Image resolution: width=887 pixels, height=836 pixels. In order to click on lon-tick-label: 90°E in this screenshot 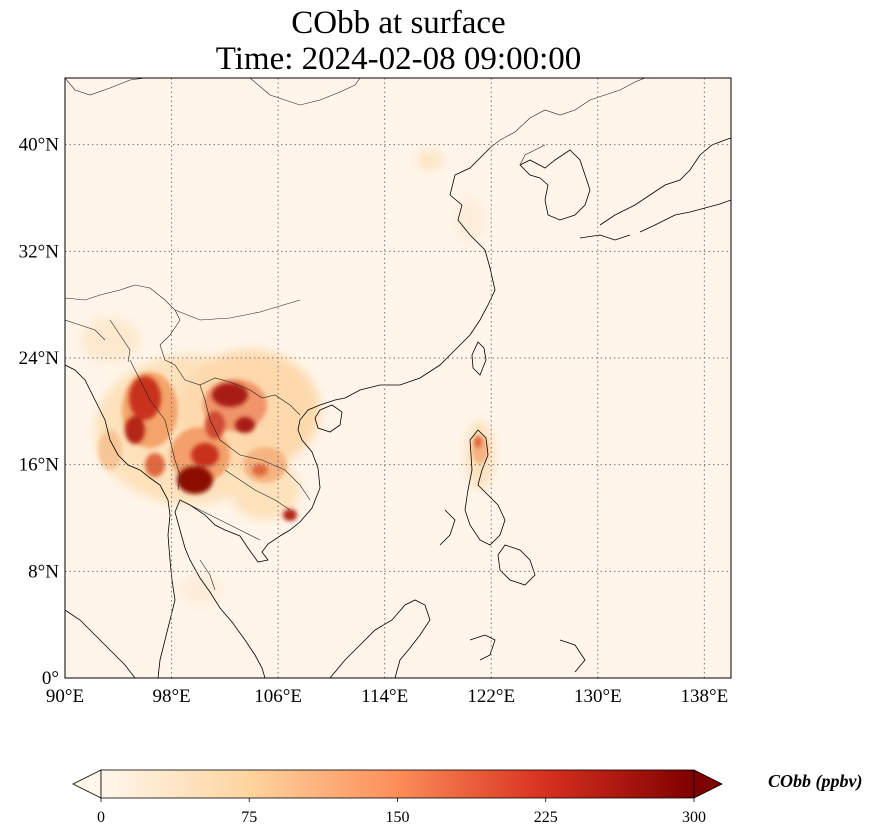, I will do `click(65, 696)`.